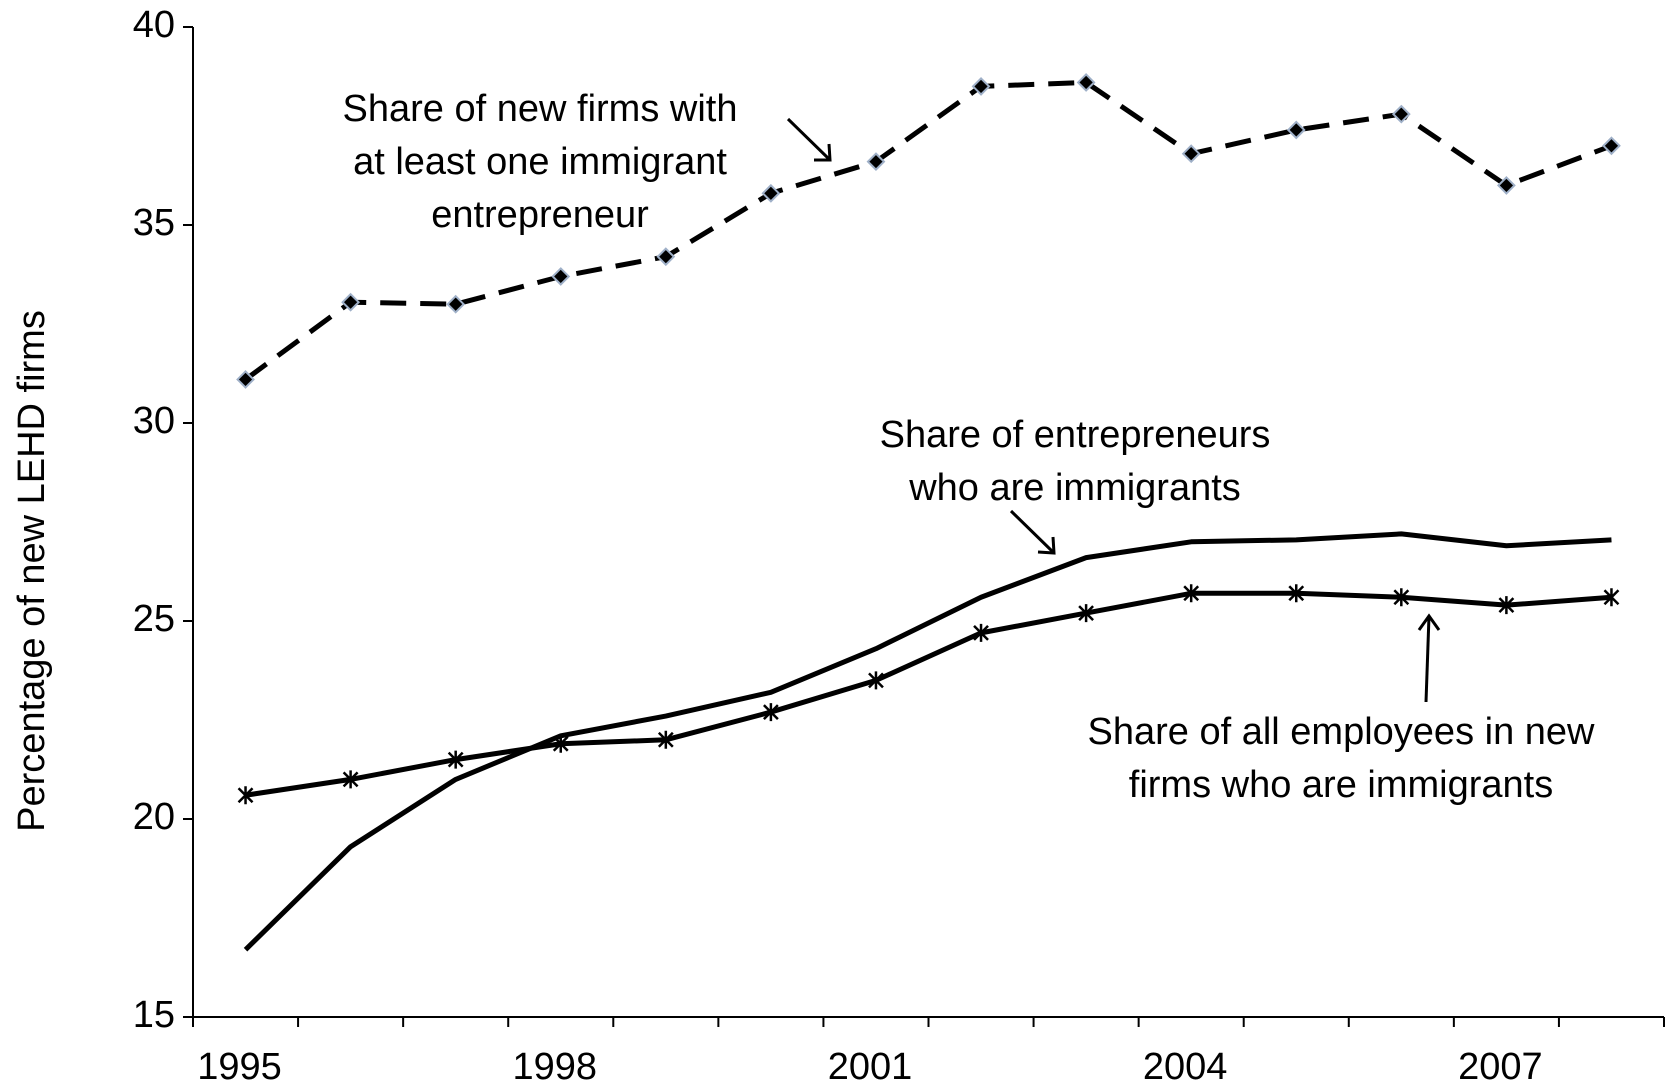  What do you see at coordinates (1342, 732) in the screenshot?
I see `series-annotation: Share of all employees in new` at bounding box center [1342, 732].